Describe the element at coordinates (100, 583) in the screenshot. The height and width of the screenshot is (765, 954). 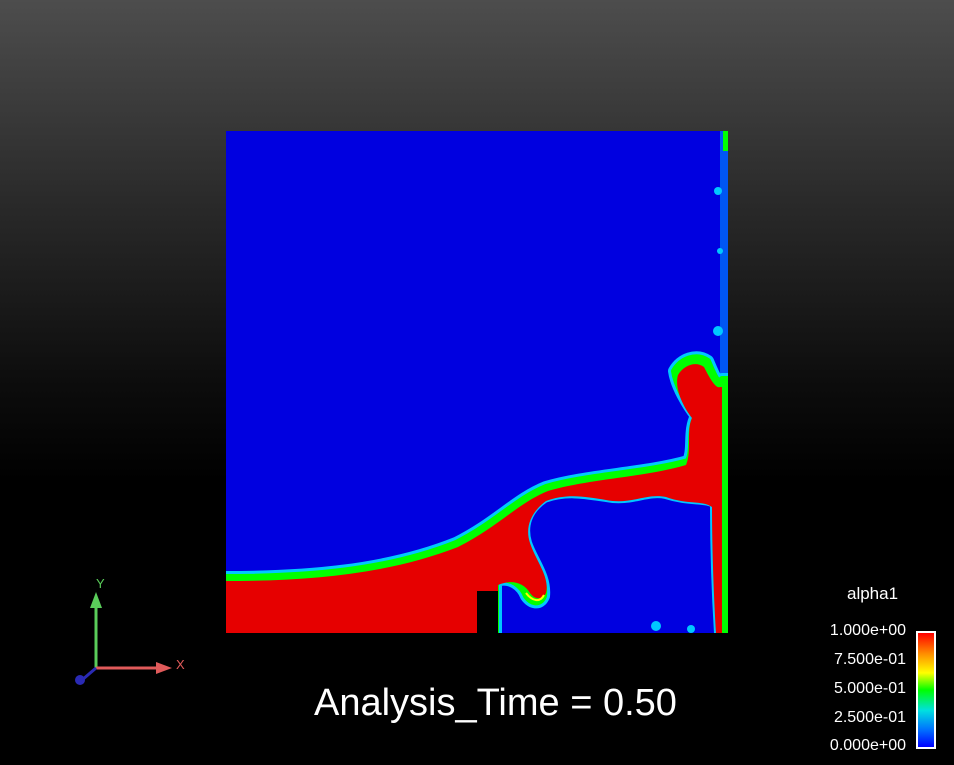
I see `y-axis-label: Y` at that location.